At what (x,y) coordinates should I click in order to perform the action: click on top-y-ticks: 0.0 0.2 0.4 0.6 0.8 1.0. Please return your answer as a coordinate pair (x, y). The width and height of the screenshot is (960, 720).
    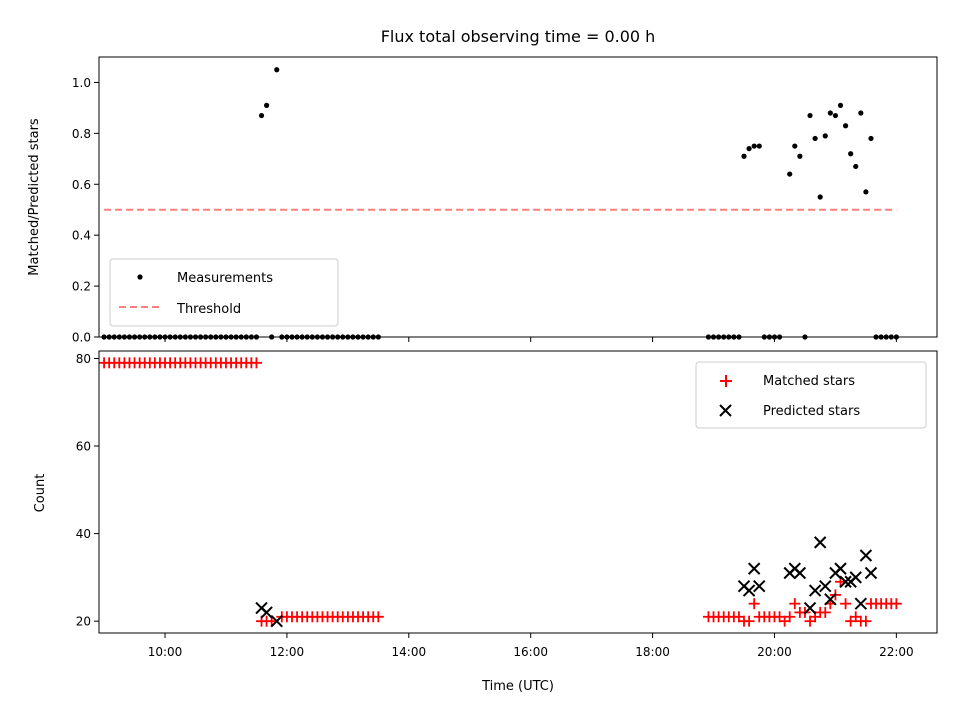
    Looking at the image, I should click on (85, 210).